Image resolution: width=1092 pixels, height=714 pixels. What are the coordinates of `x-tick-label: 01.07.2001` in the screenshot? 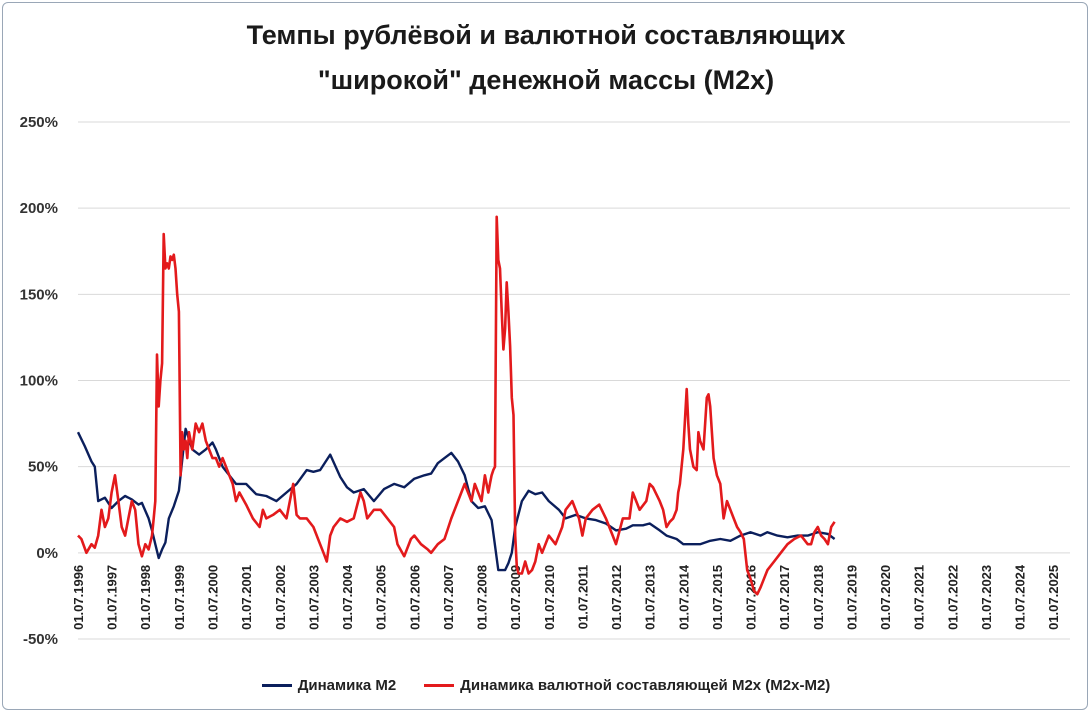 It's located at (246, 597).